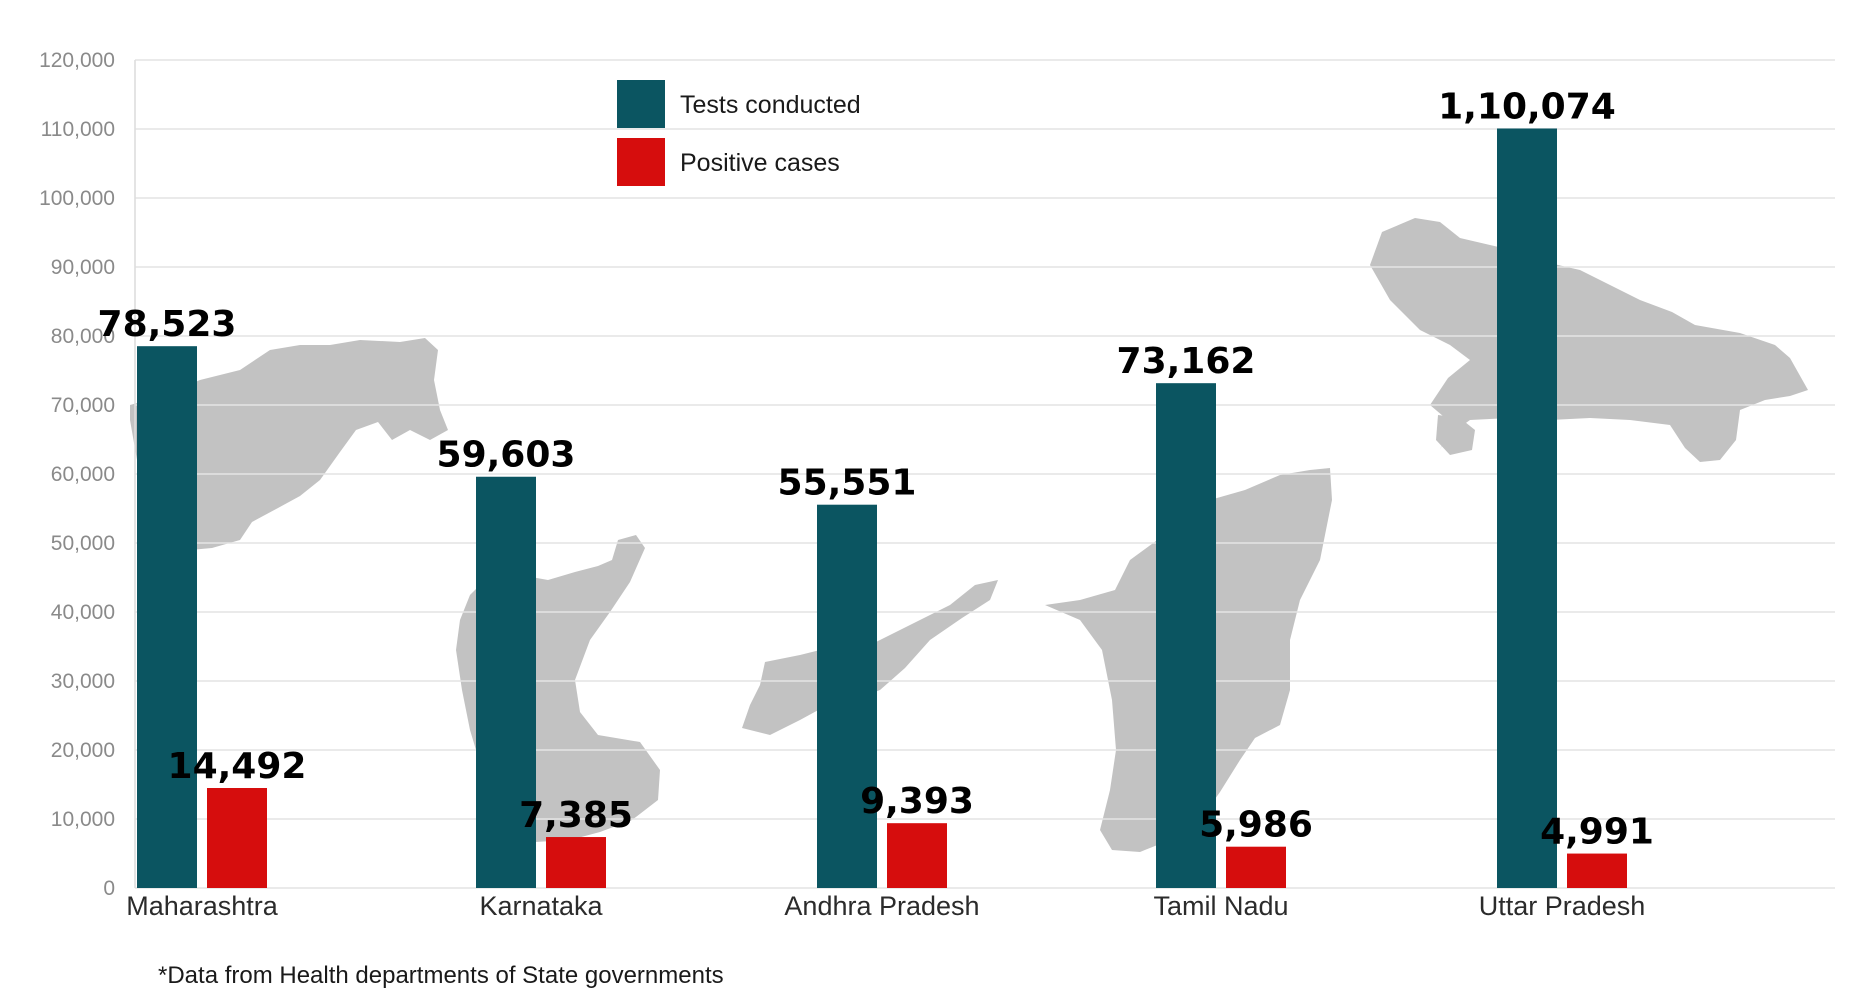  What do you see at coordinates (881, 906) in the screenshot?
I see `x-tick-label: Andhra Pradesh` at bounding box center [881, 906].